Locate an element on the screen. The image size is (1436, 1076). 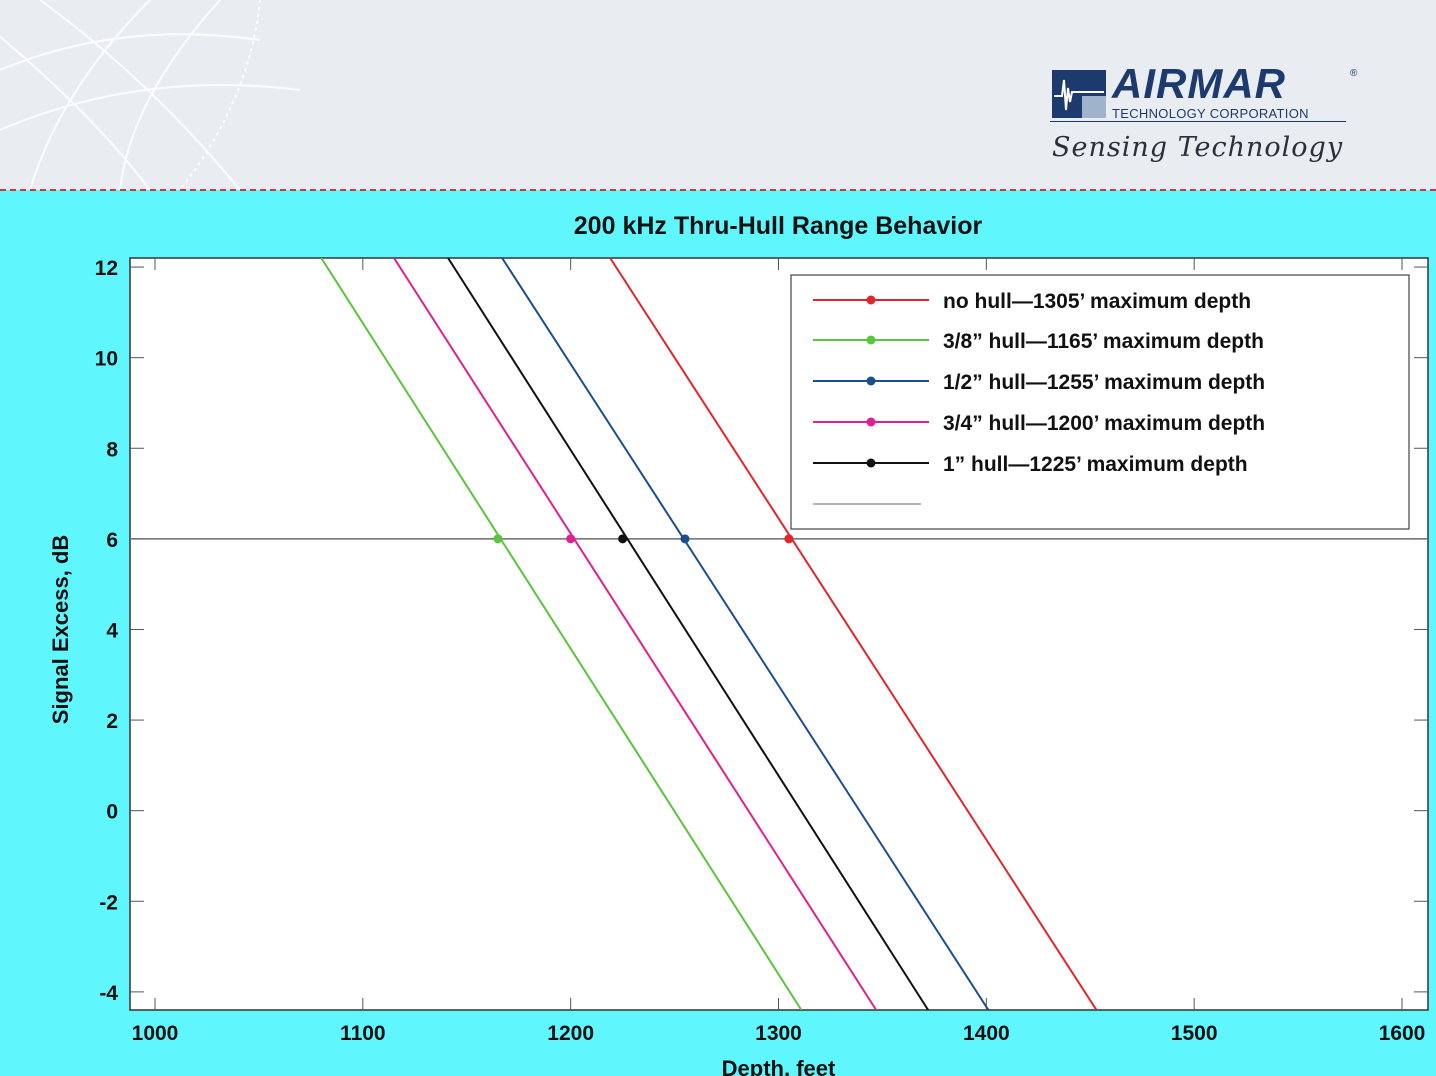
x-tick-label: 1100 is located at coordinates (363, 1033).